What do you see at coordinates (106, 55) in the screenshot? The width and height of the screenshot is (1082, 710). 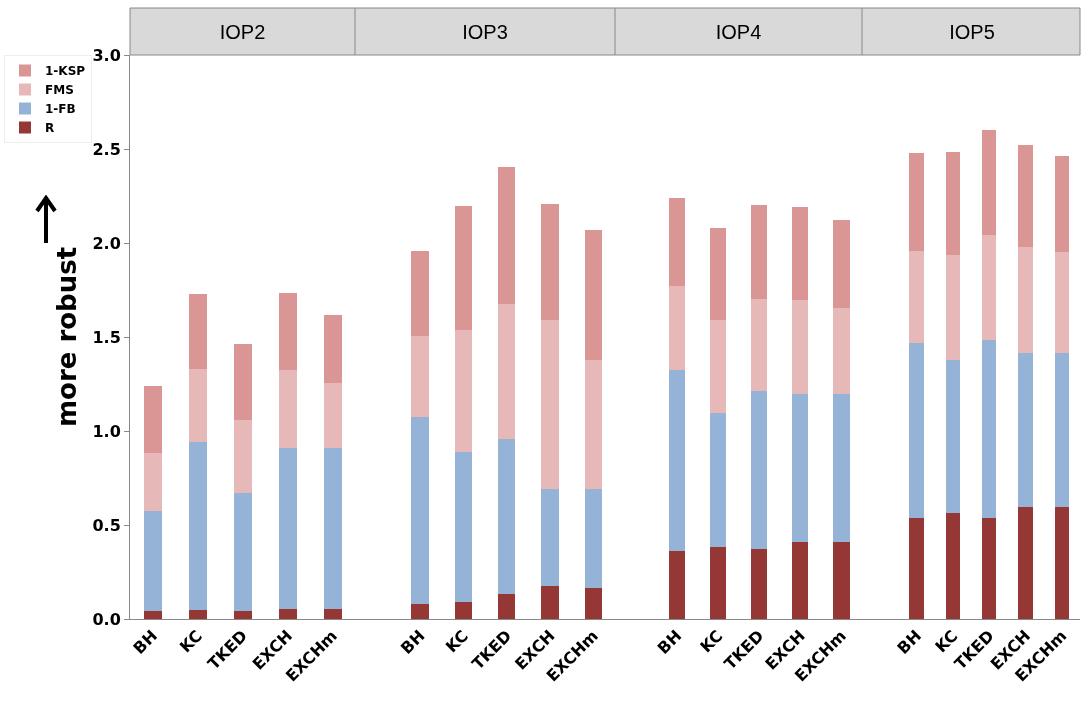 I see `y-tick-label: 3.0` at bounding box center [106, 55].